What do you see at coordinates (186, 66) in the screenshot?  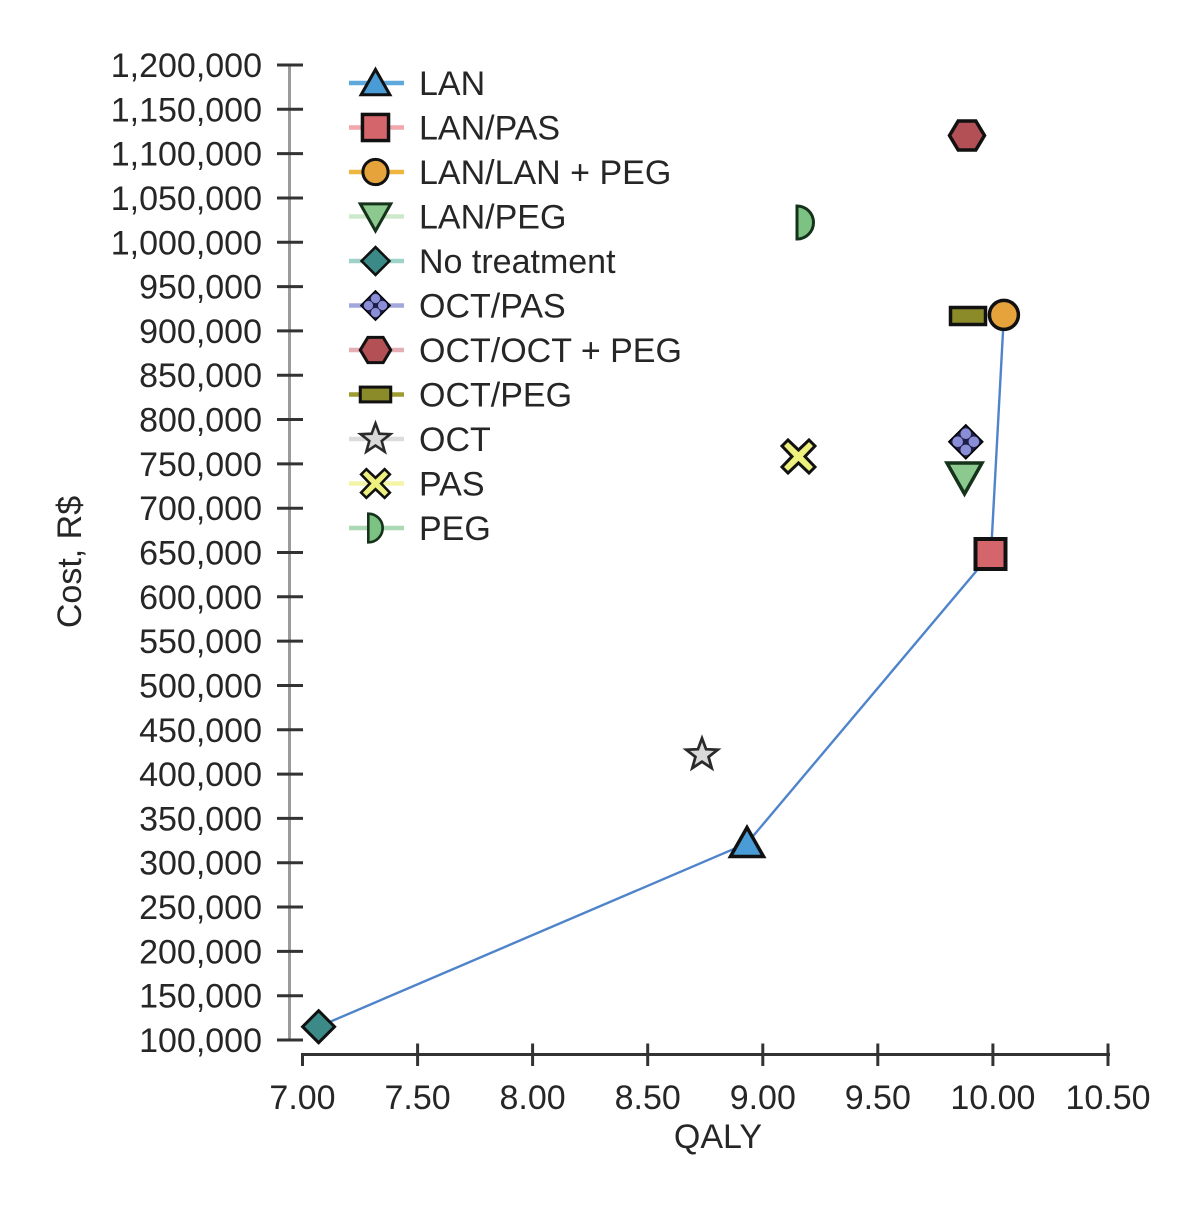 I see `svg-text: 1,200,000` at bounding box center [186, 66].